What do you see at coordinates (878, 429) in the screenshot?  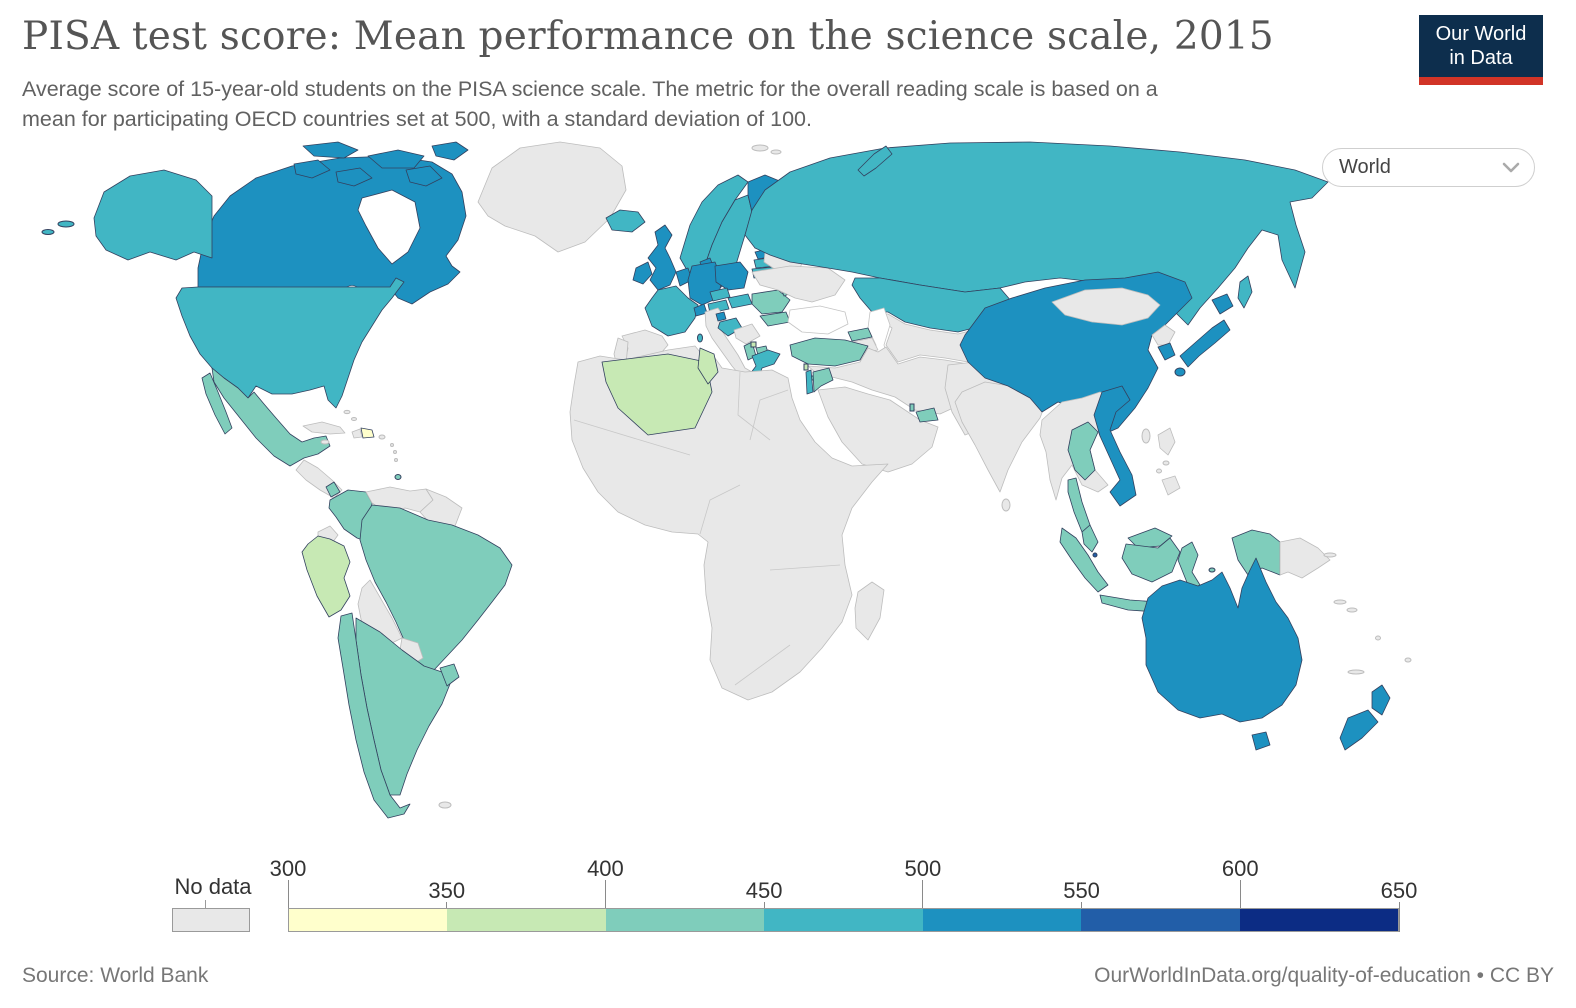 I see `map-region-arabian-peninsula` at bounding box center [878, 429].